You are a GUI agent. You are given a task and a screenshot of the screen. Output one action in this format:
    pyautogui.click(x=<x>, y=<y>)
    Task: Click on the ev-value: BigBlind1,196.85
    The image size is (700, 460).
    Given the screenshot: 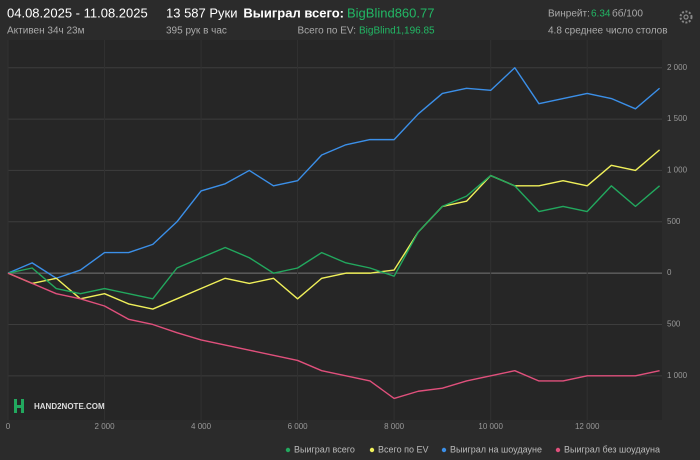 What is the action you would take?
    pyautogui.click(x=397, y=31)
    